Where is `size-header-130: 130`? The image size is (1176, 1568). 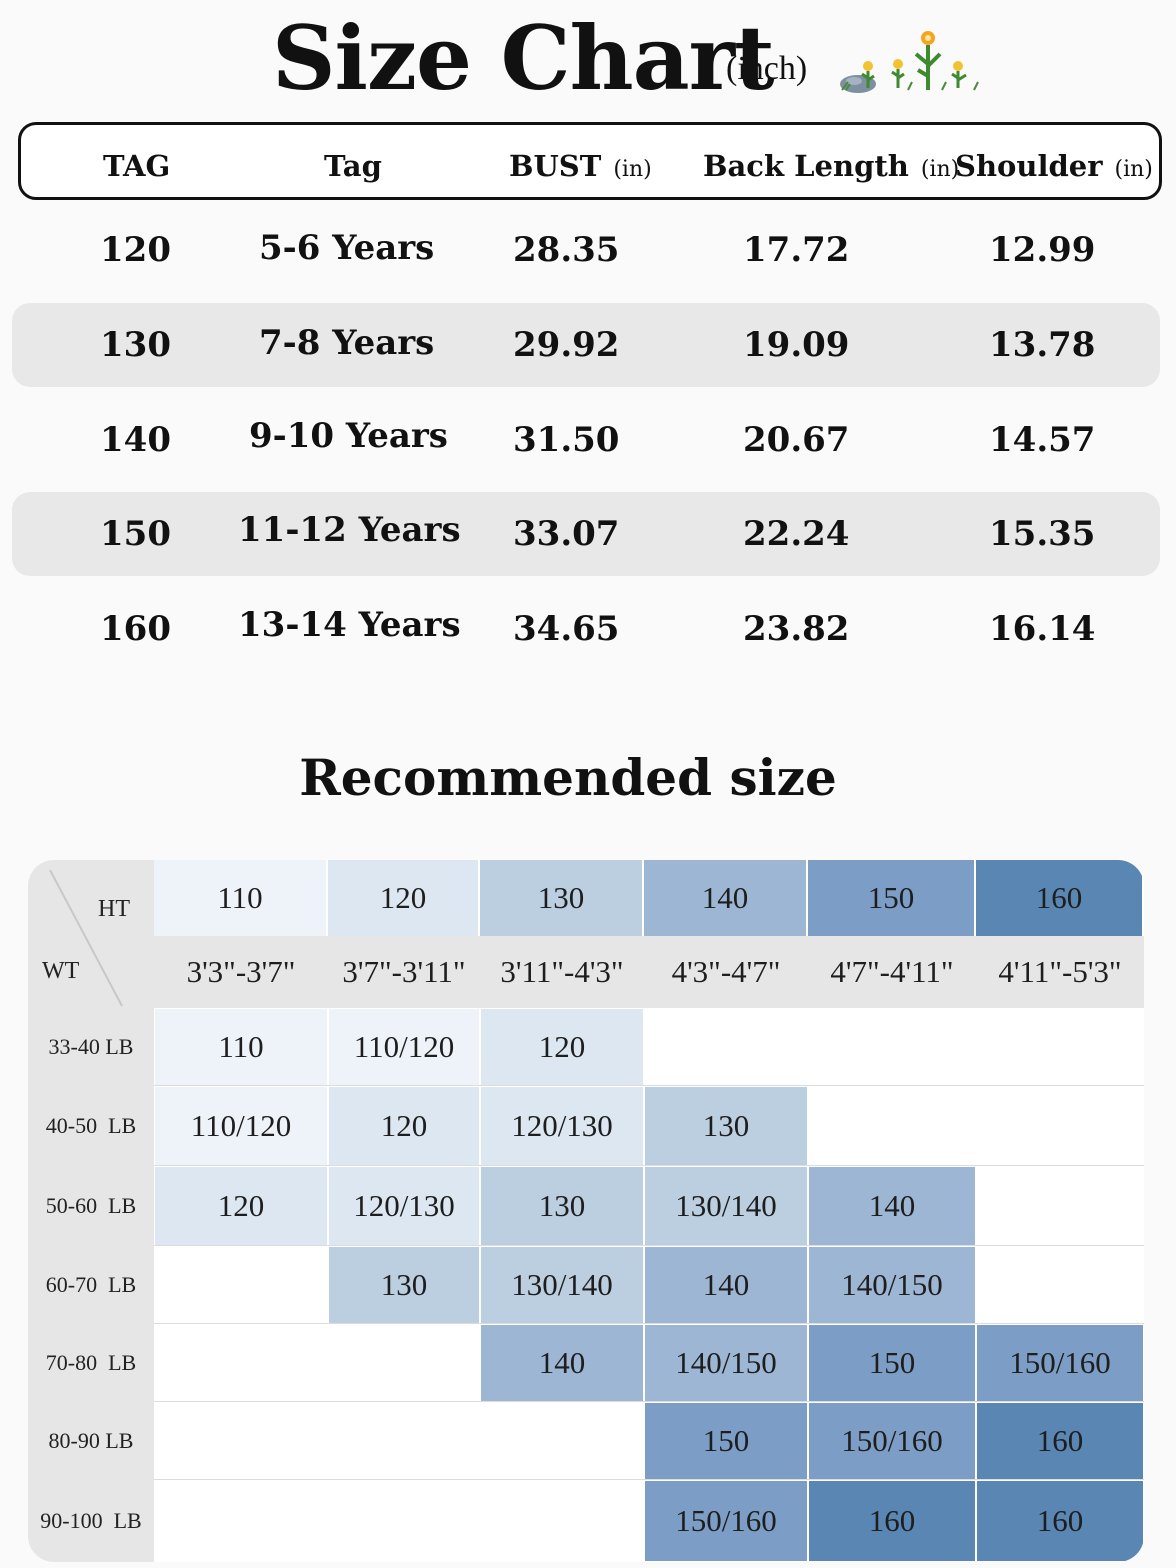 size-header-130: 130 is located at coordinates (561, 898).